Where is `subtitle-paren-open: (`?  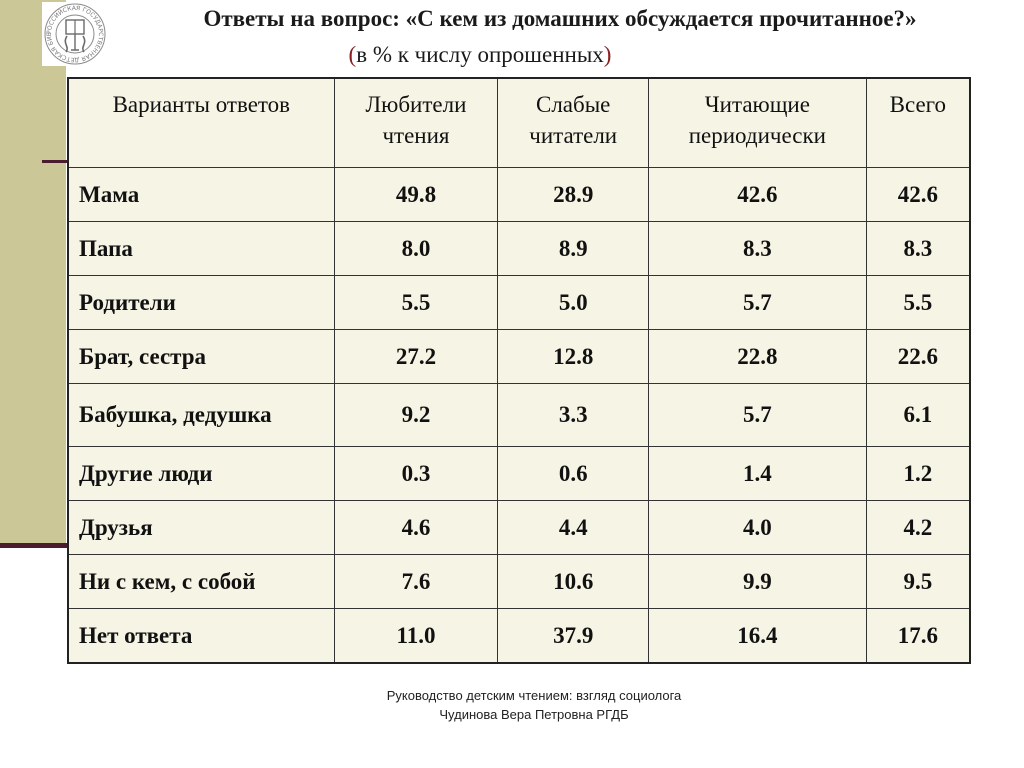
subtitle-paren-open: ( is located at coordinates (352, 54).